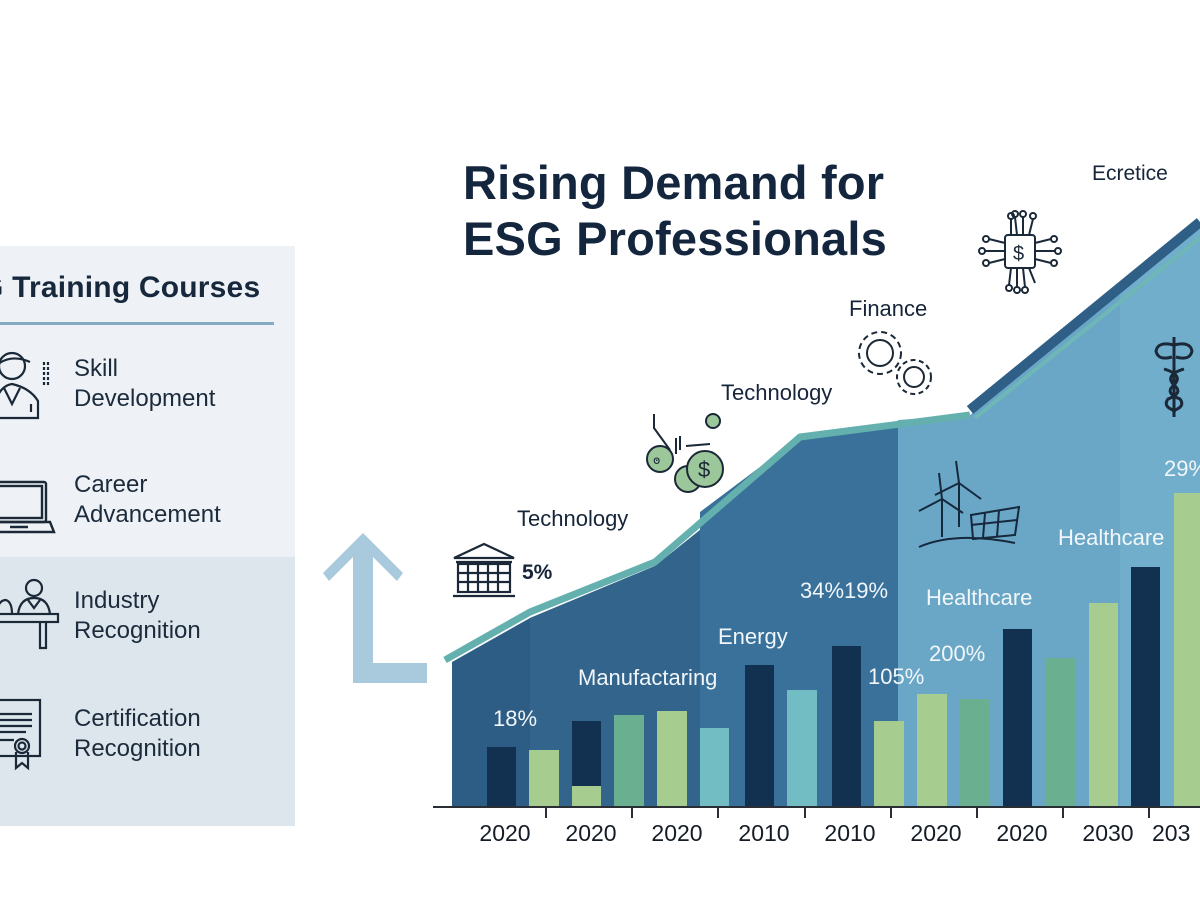  What do you see at coordinates (685, 453) in the screenshot?
I see `coins-icon: $ ꙩ` at bounding box center [685, 453].